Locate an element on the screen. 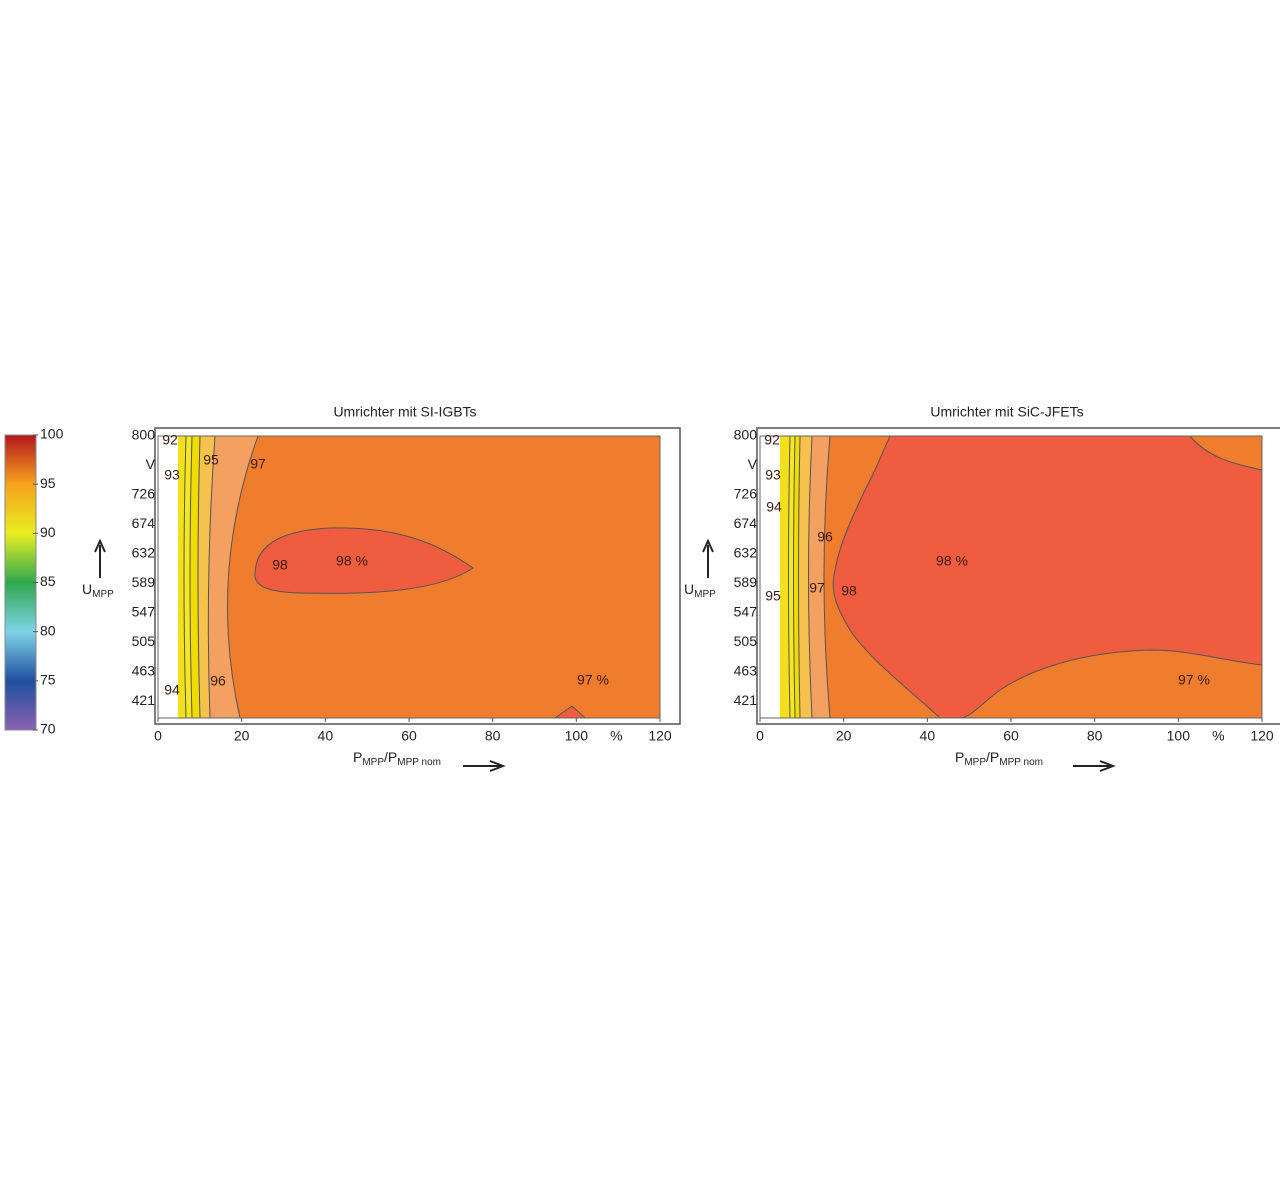 This screenshot has width=1280, height=1195. chart-title: Umrichter mit SiC-JFETs is located at coordinates (1006, 412).